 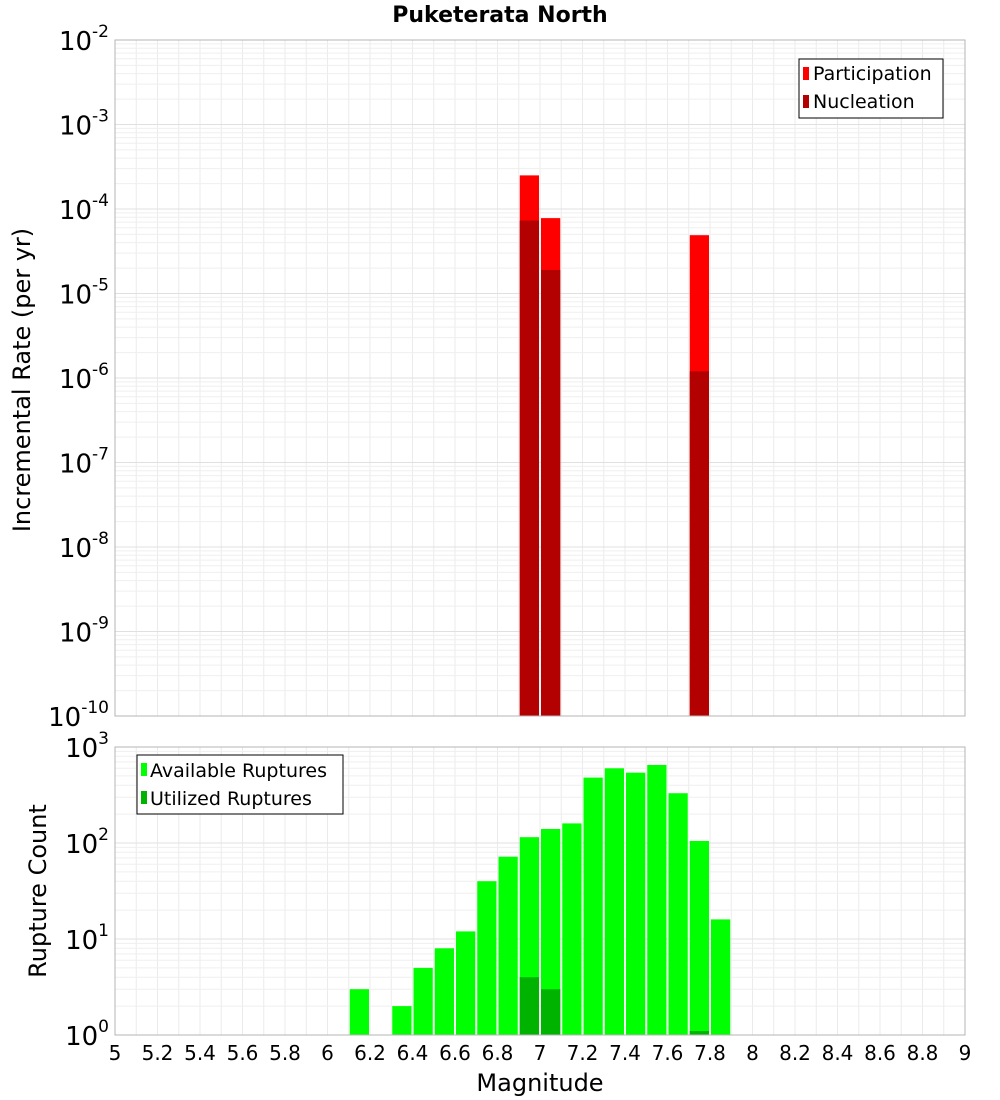 What do you see at coordinates (583, 1053) in the screenshot?
I see `x-tick-label: 7.2` at bounding box center [583, 1053].